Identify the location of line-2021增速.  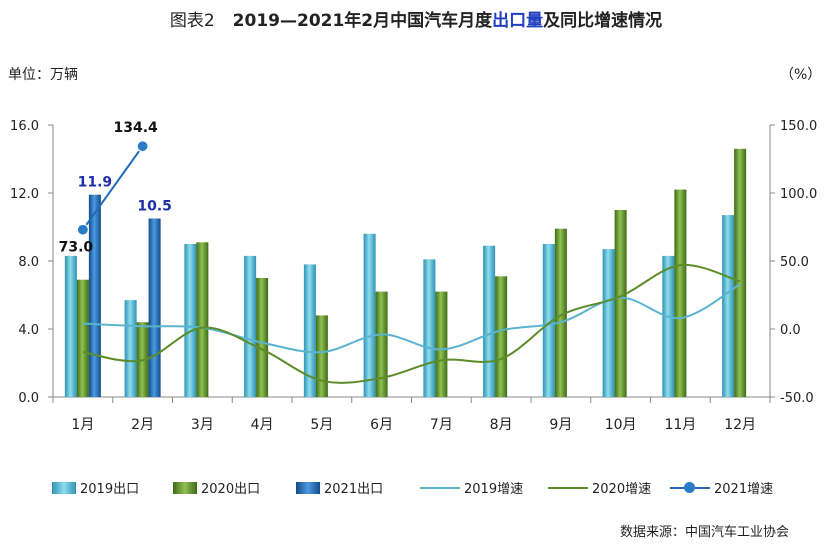
(113, 188).